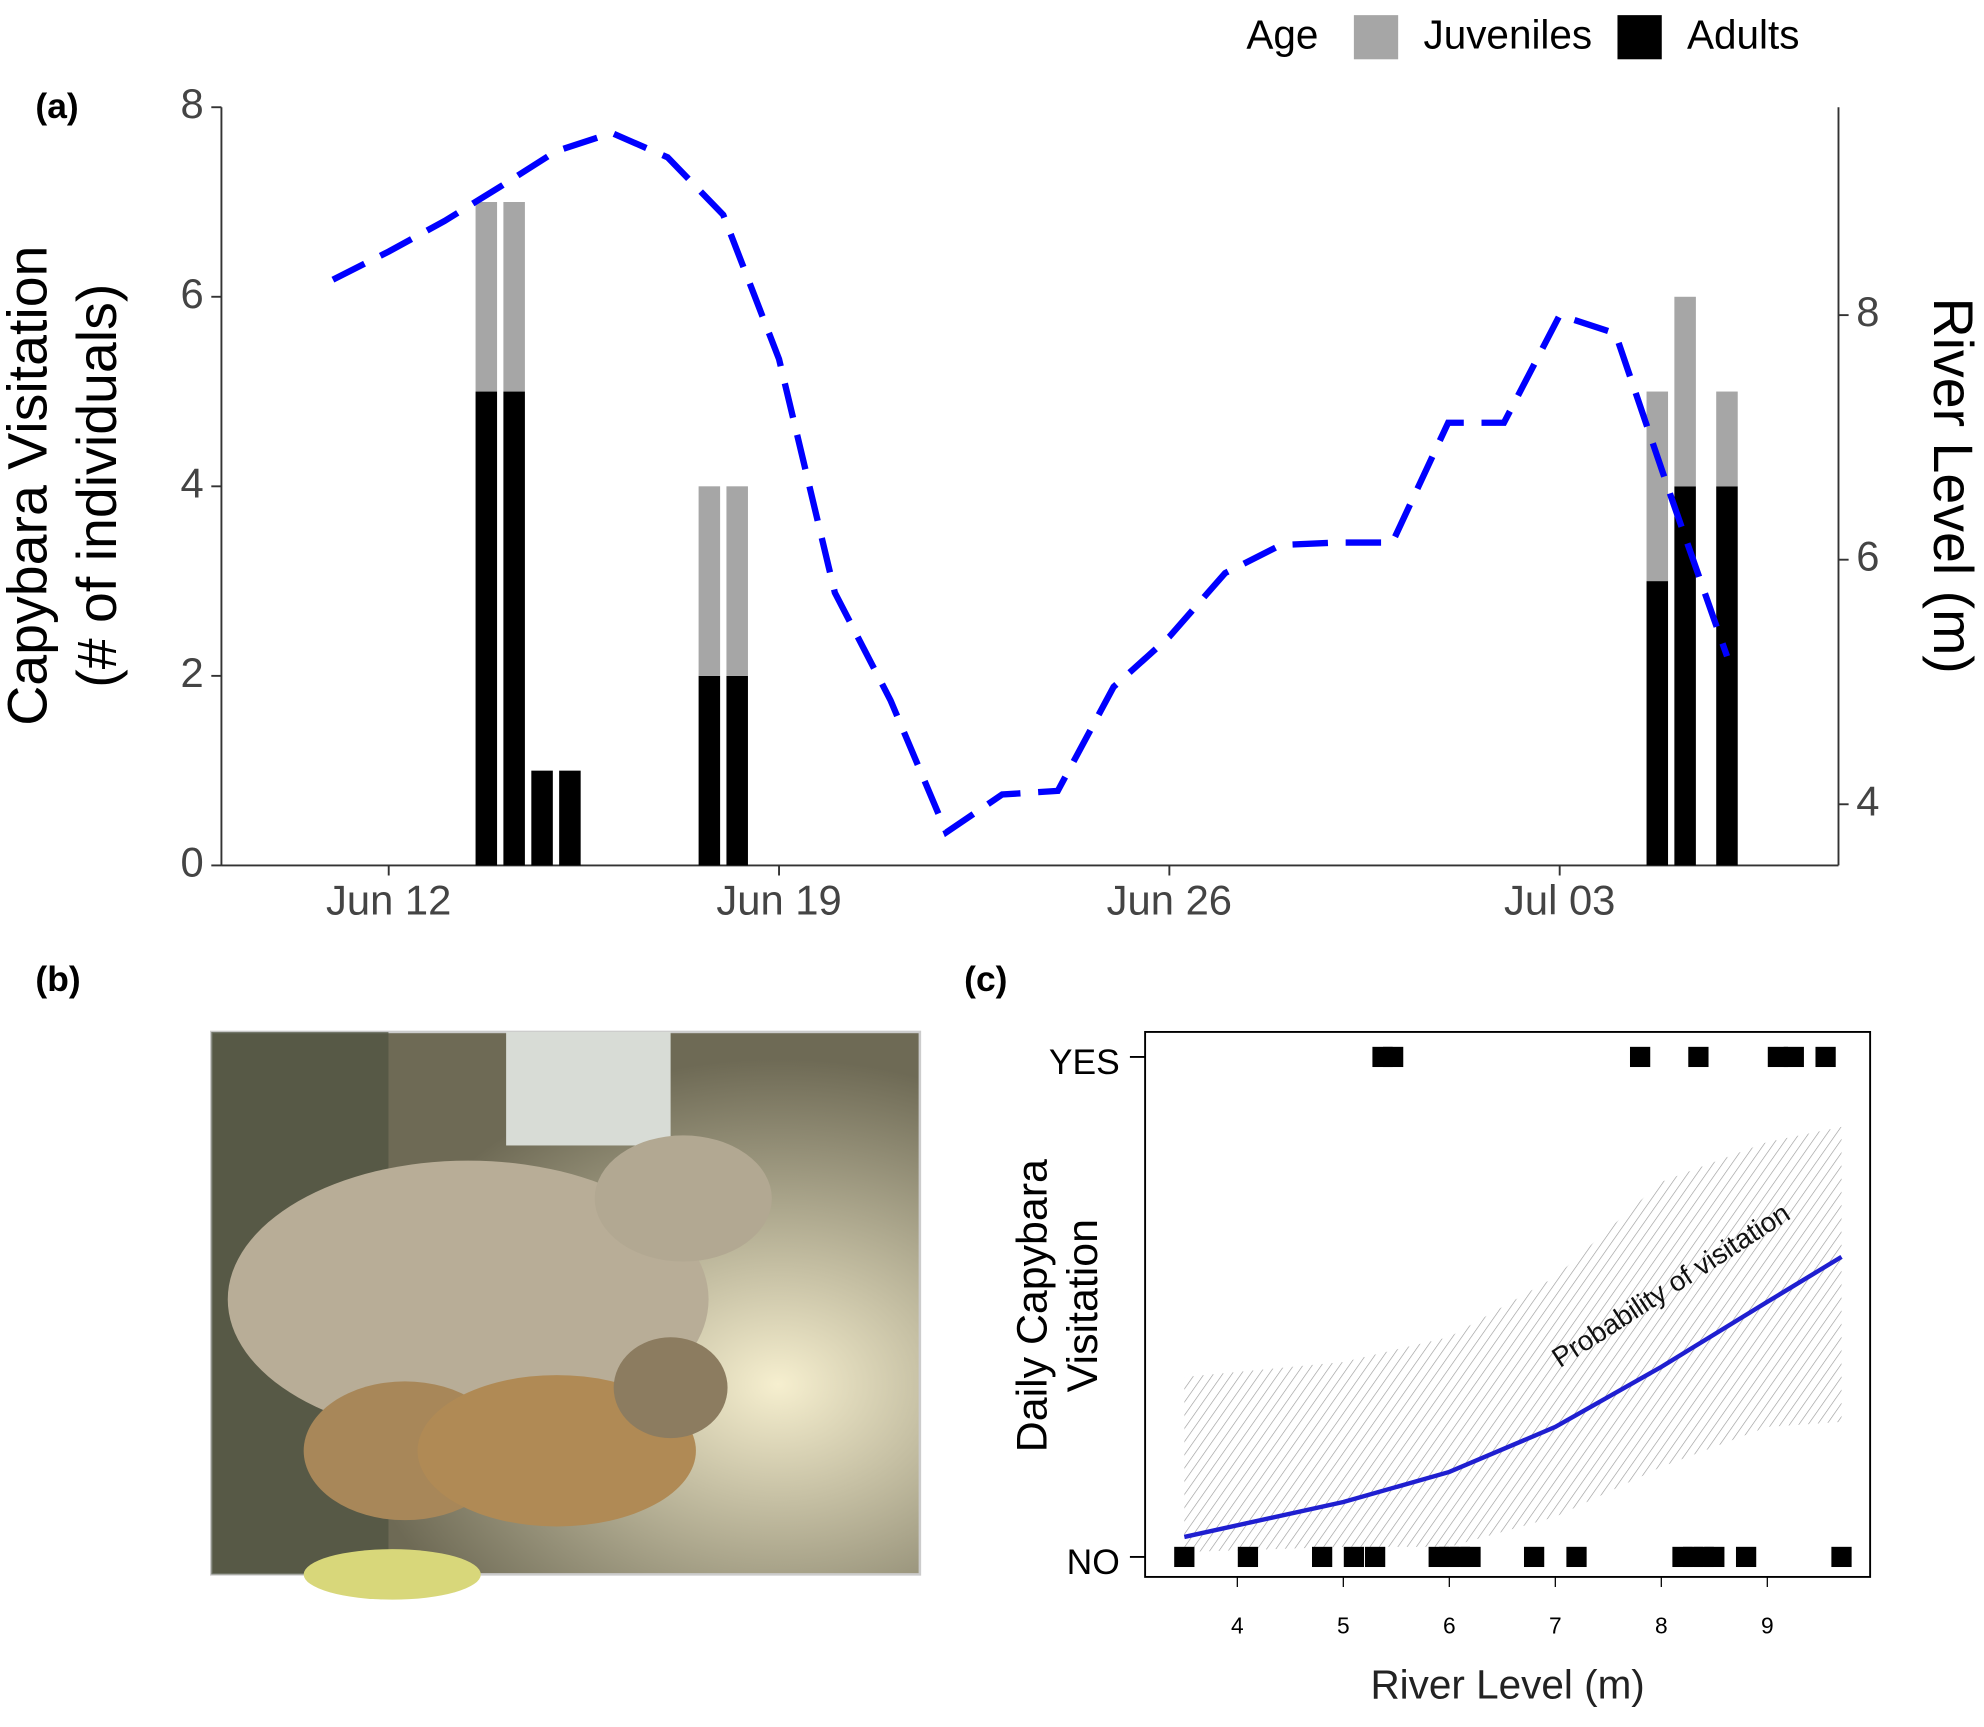 Image resolution: width=1984 pixels, height=1727 pixels. Describe the element at coordinates (1032, 1305) in the screenshot. I see `y-axis-title: Daily Capybara` at that location.